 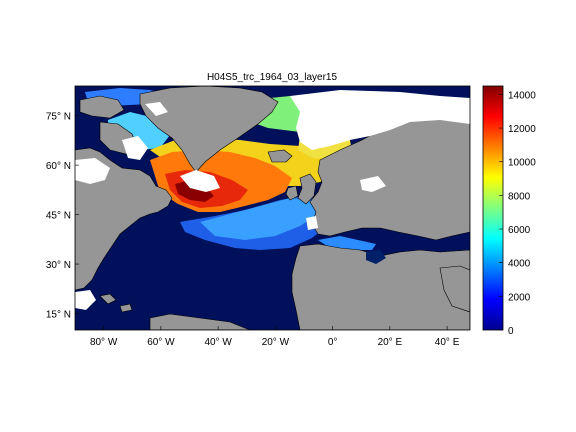 I want to click on colorbar-tick-label: 4000, so click(x=519, y=264).